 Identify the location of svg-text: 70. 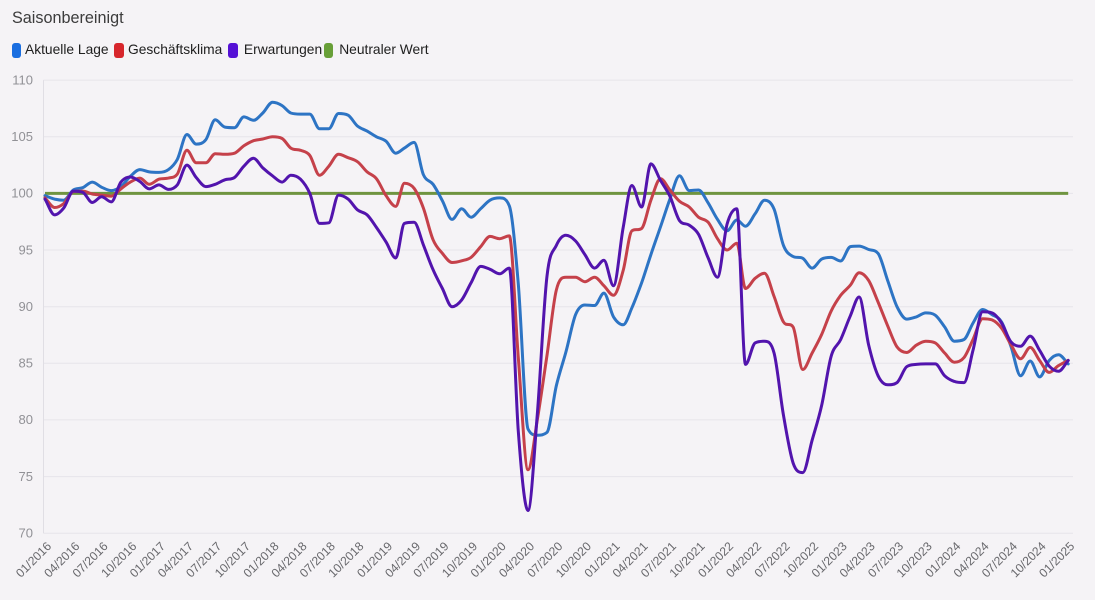
(26, 533).